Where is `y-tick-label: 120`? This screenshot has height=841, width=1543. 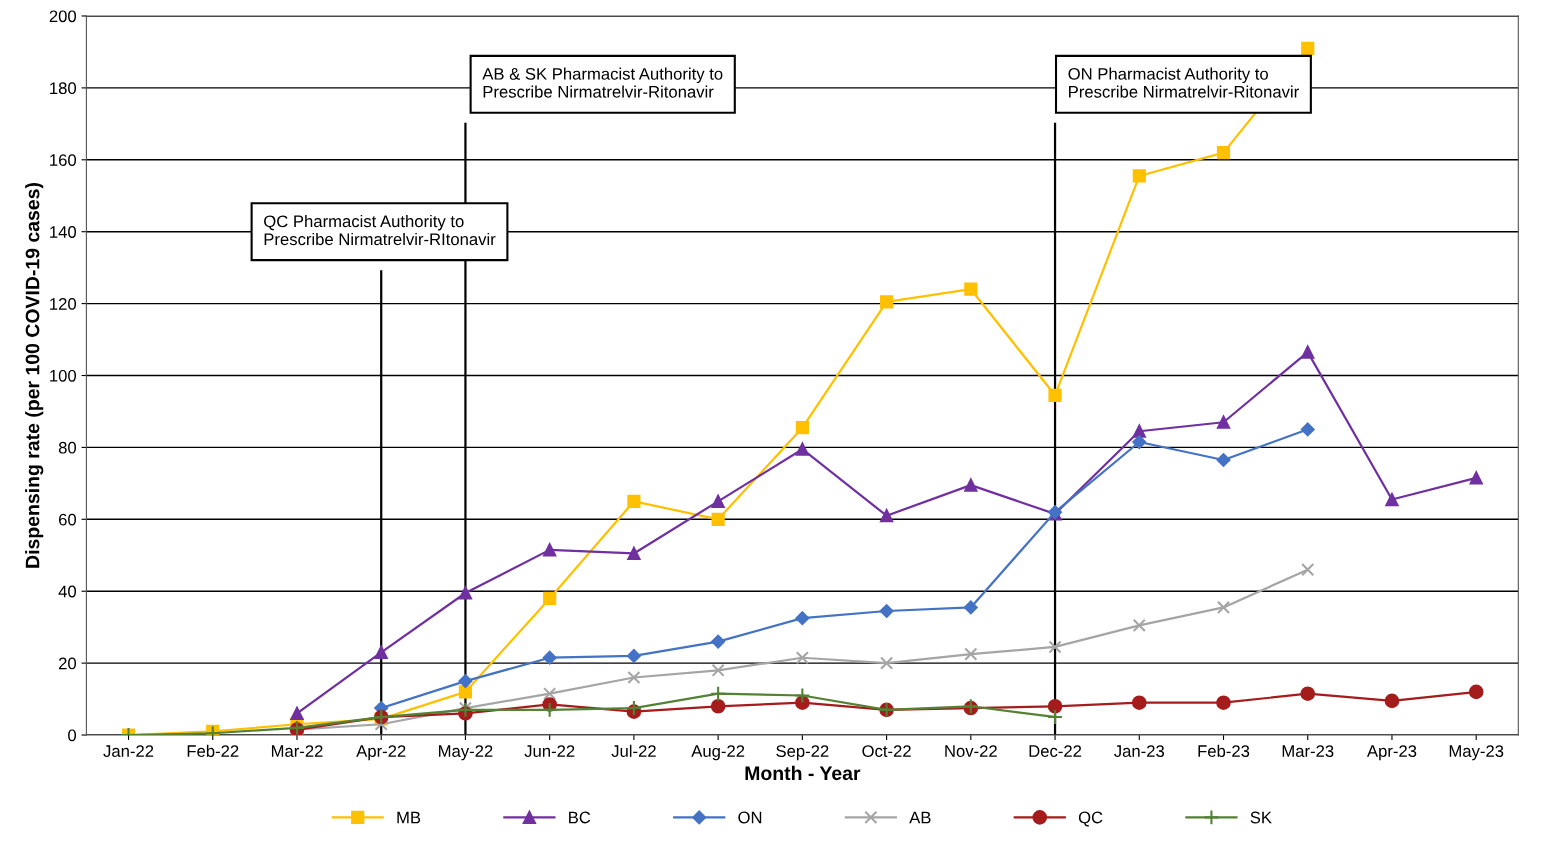
y-tick-label: 120 is located at coordinates (63, 304).